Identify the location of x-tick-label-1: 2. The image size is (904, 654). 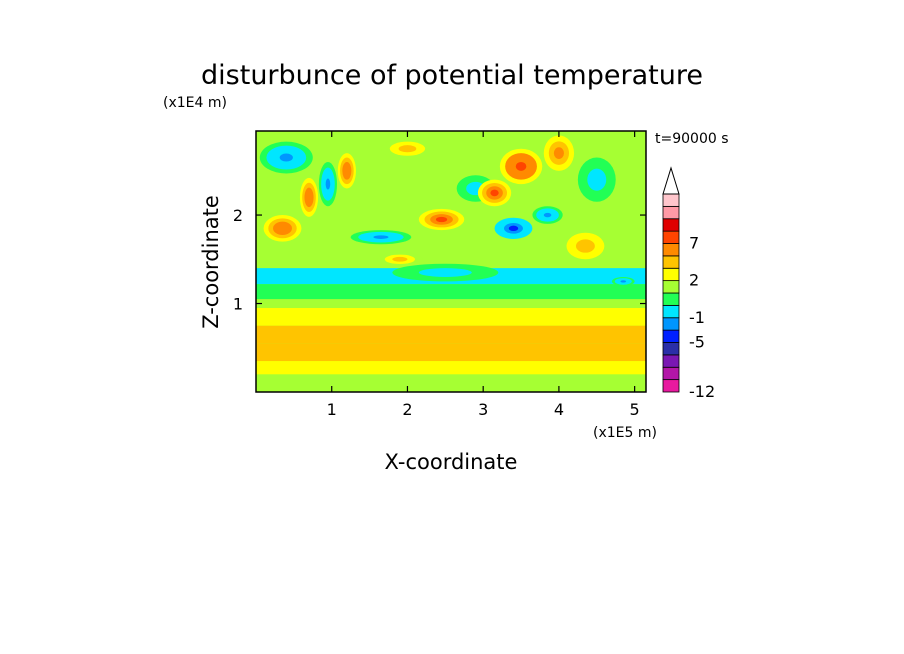
(407, 409).